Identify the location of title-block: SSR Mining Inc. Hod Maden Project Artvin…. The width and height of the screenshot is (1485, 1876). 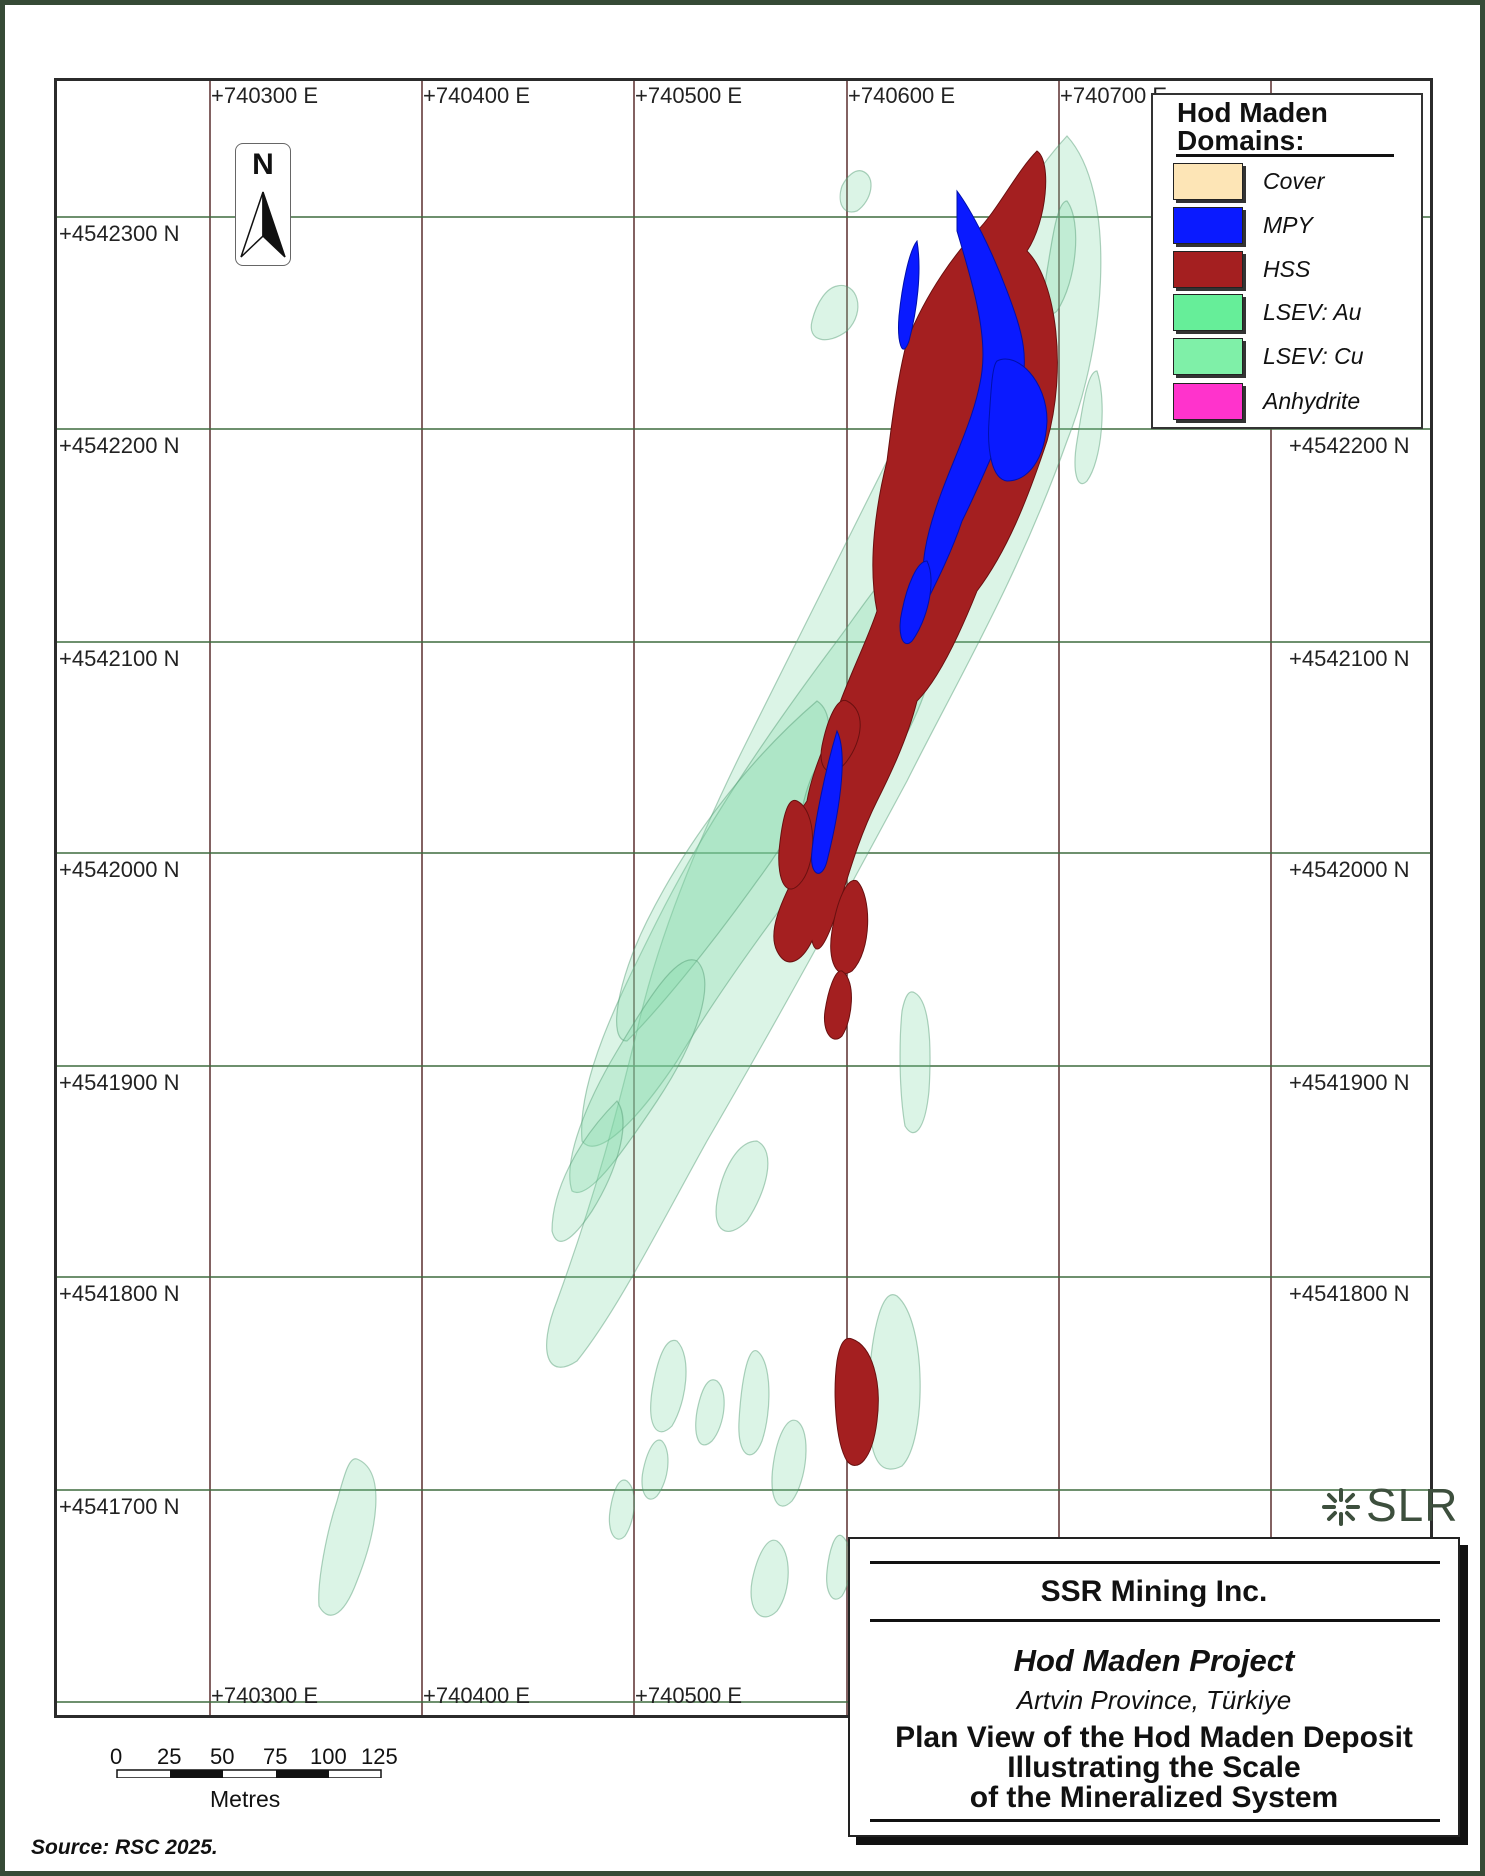
(1154, 1687).